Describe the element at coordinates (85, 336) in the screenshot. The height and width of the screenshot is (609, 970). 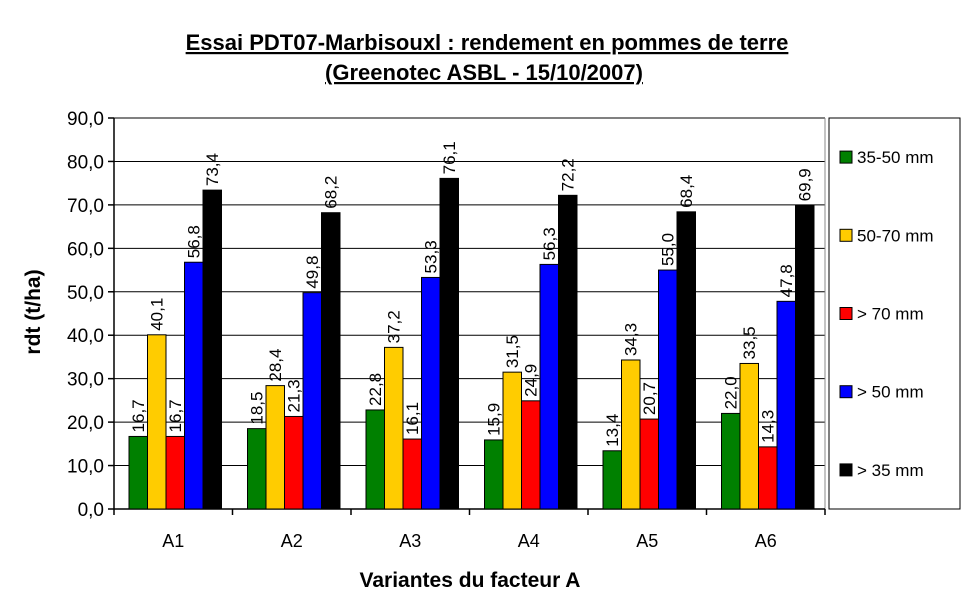
I see `y-tick-label: 40,0` at that location.